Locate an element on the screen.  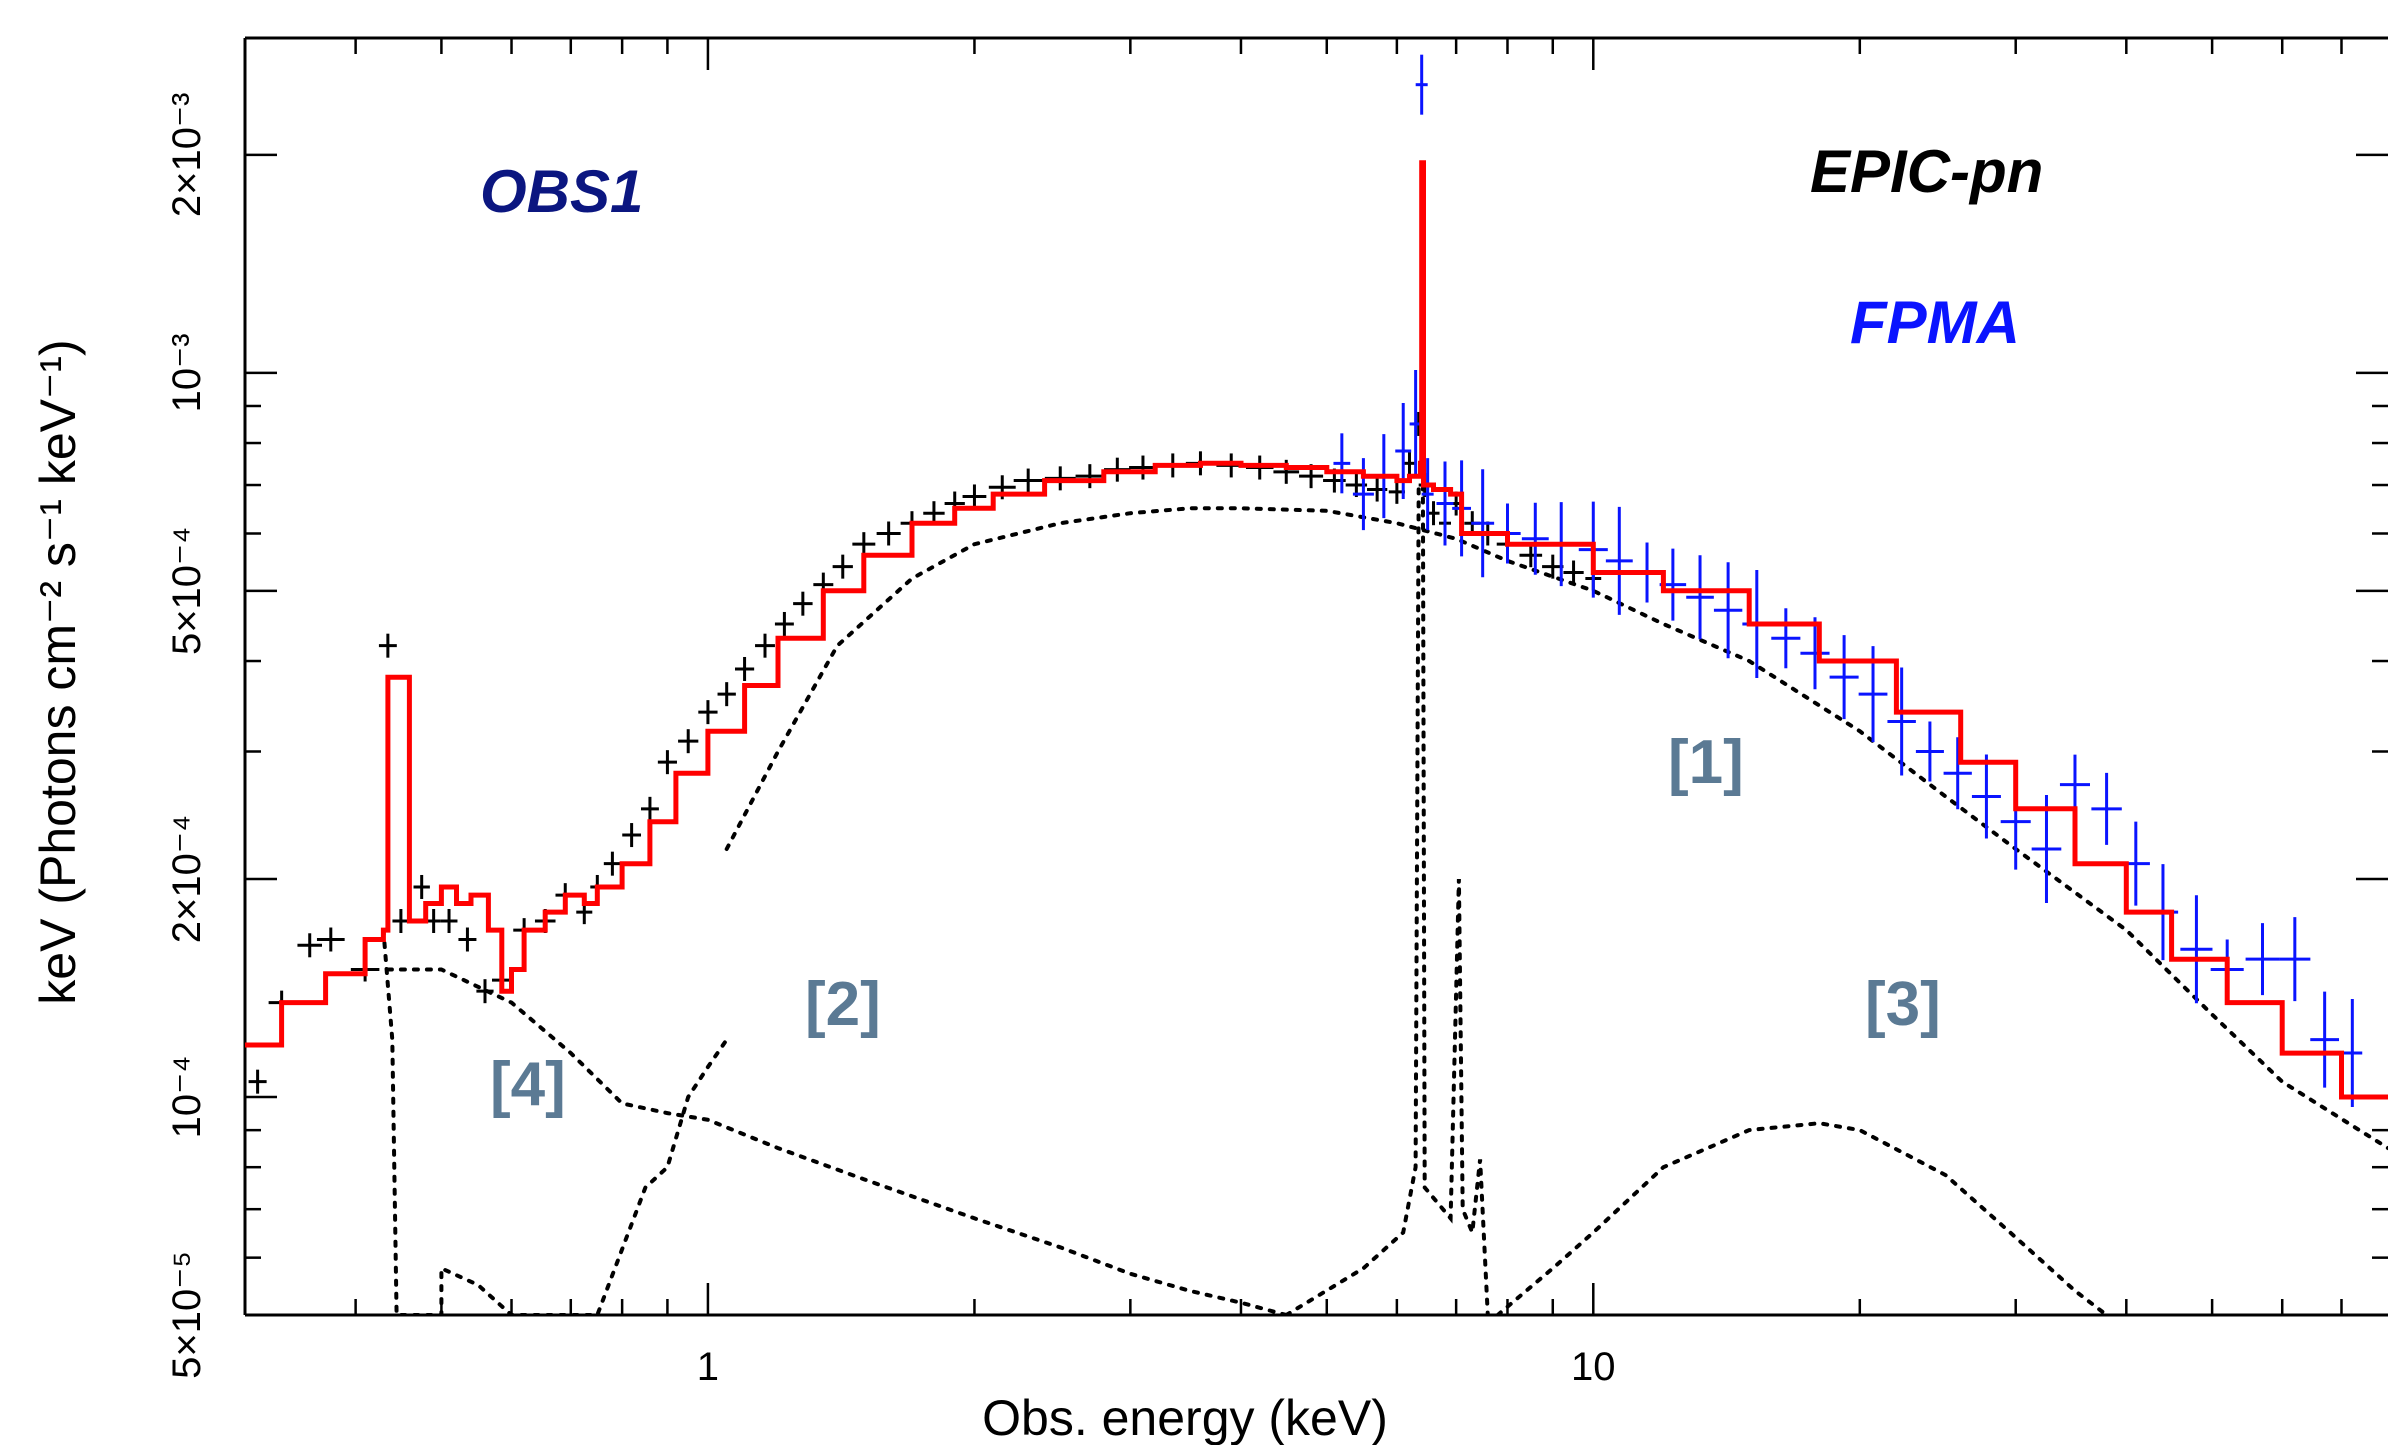
y-tick-label: 10⁻³ is located at coordinates (187, 372).